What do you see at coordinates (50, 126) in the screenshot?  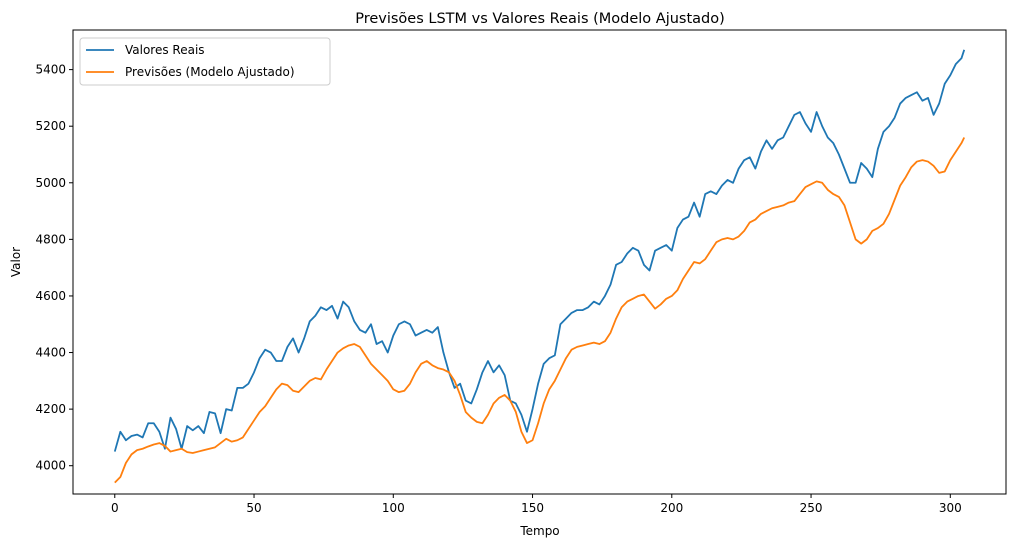 I see `y-tick-label: 5200` at bounding box center [50, 126].